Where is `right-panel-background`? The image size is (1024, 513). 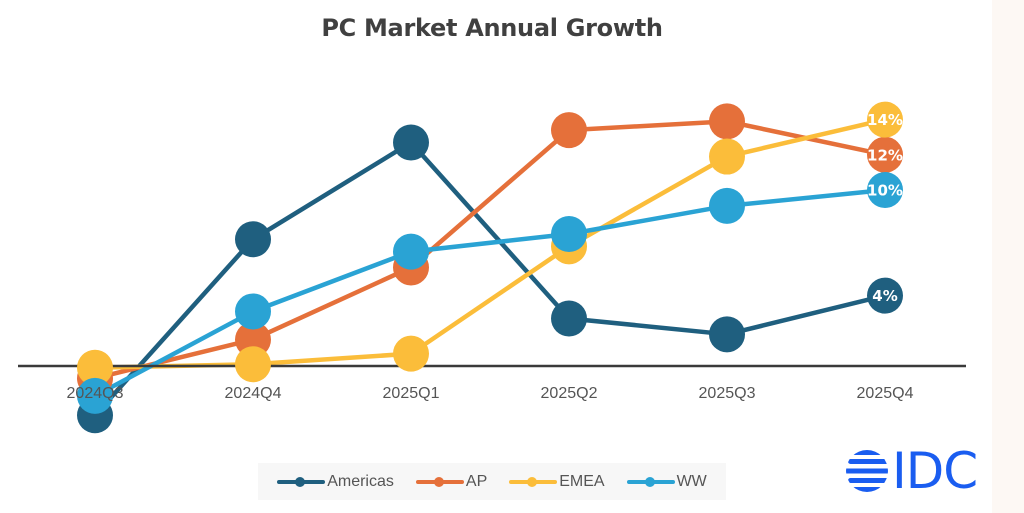 right-panel-background is located at coordinates (1008, 256).